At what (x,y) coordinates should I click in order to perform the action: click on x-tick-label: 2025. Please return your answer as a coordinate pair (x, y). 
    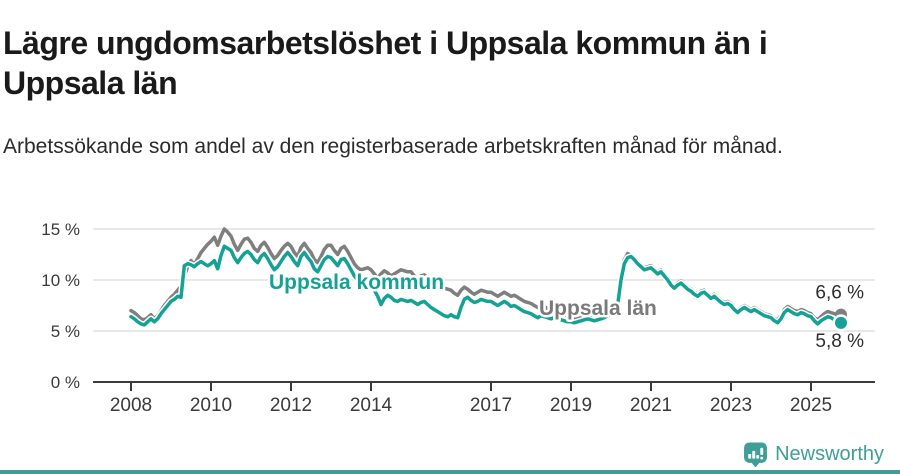
    Looking at the image, I should click on (811, 405).